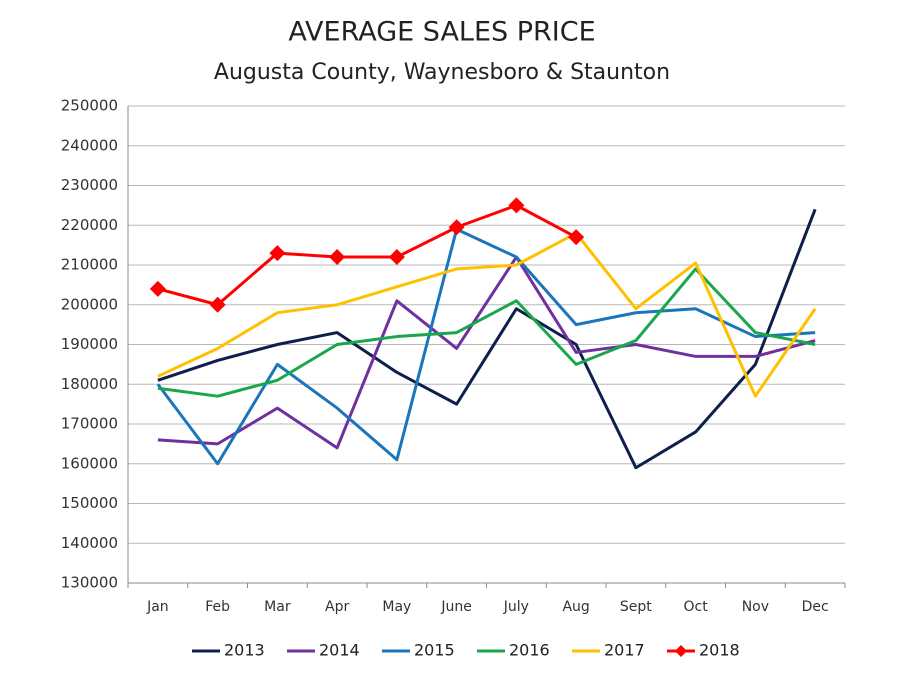 The width and height of the screenshot is (920, 690). What do you see at coordinates (696, 607) in the screenshot?
I see `x-tick-label: Oct` at bounding box center [696, 607].